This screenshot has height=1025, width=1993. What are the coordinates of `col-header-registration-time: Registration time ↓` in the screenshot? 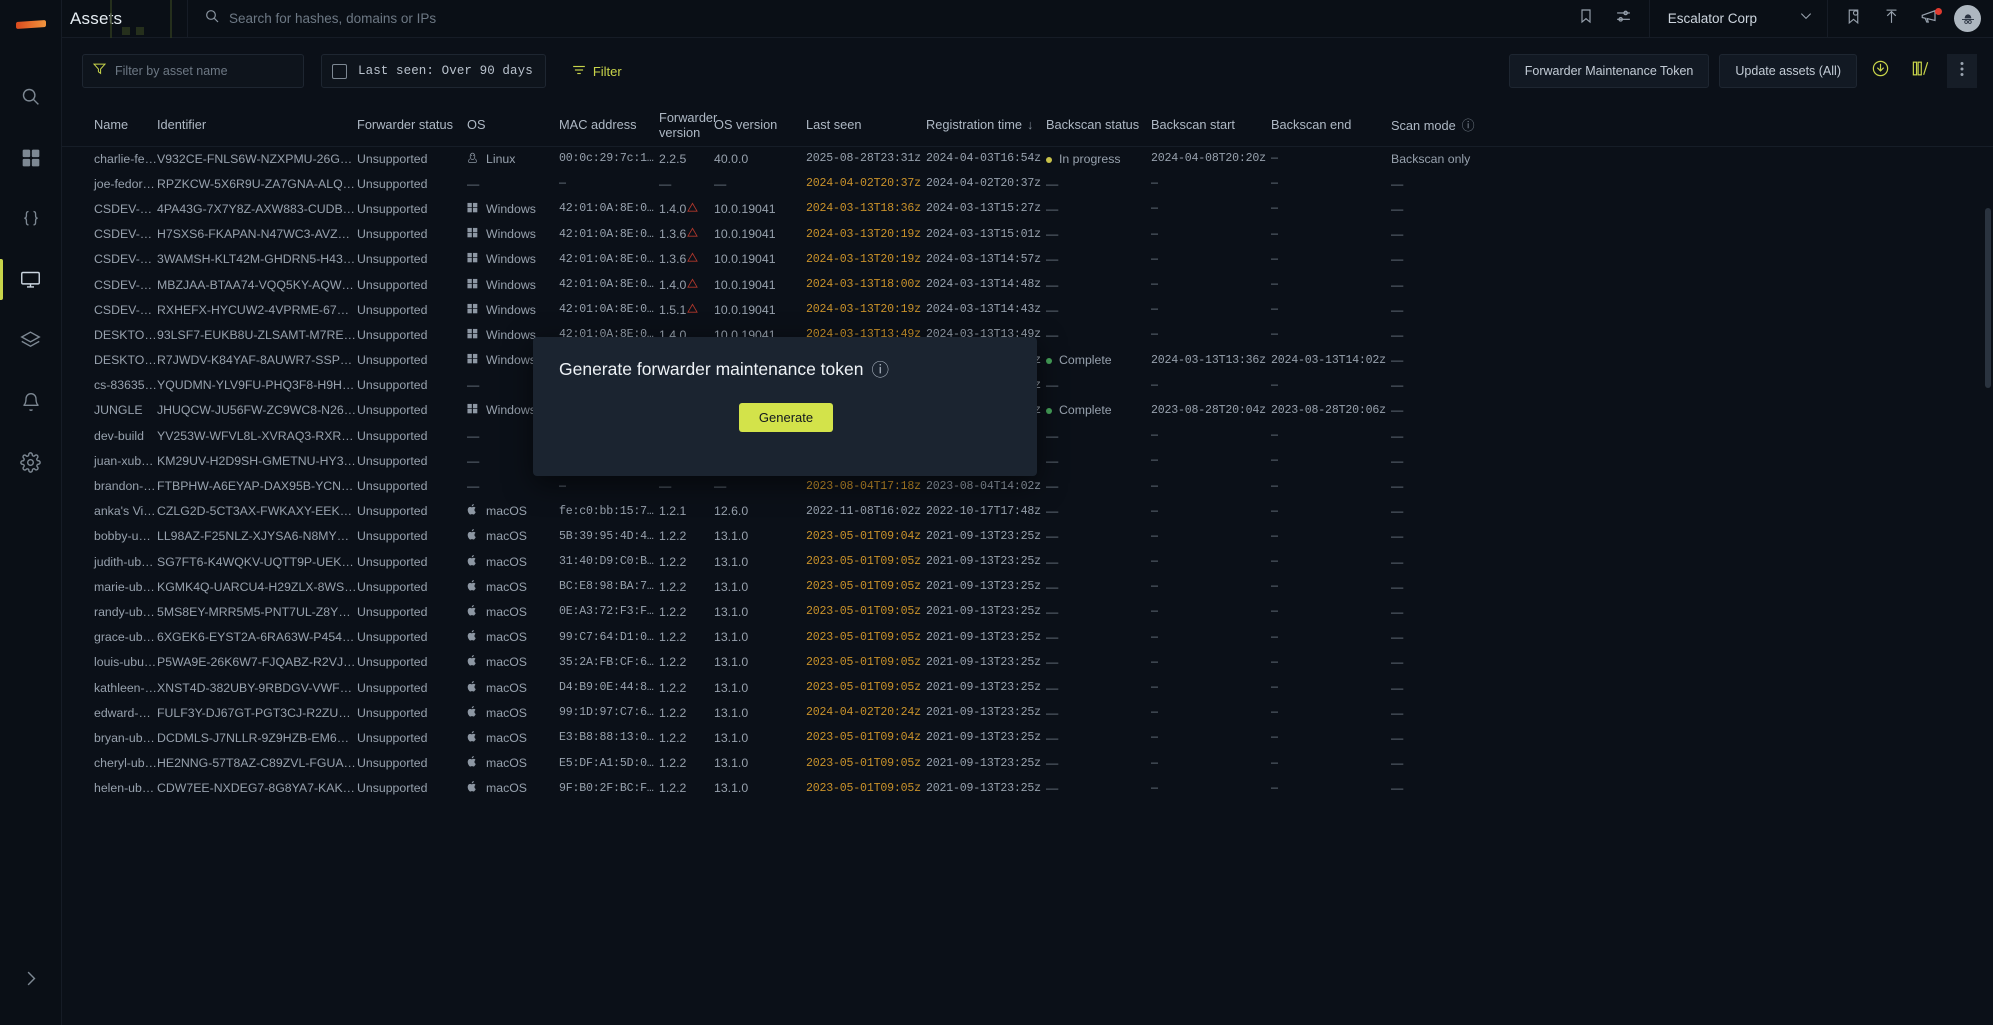 It's located at (986, 125).